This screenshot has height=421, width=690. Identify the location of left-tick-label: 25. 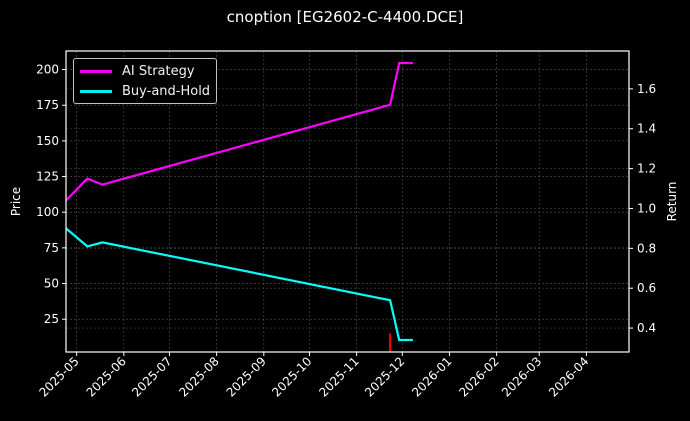
(51, 319).